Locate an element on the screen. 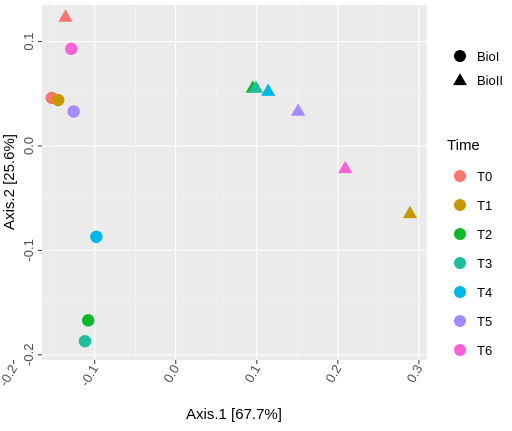 This screenshot has width=512, height=431. legend-label-t5: T5 is located at coordinates (484, 321).